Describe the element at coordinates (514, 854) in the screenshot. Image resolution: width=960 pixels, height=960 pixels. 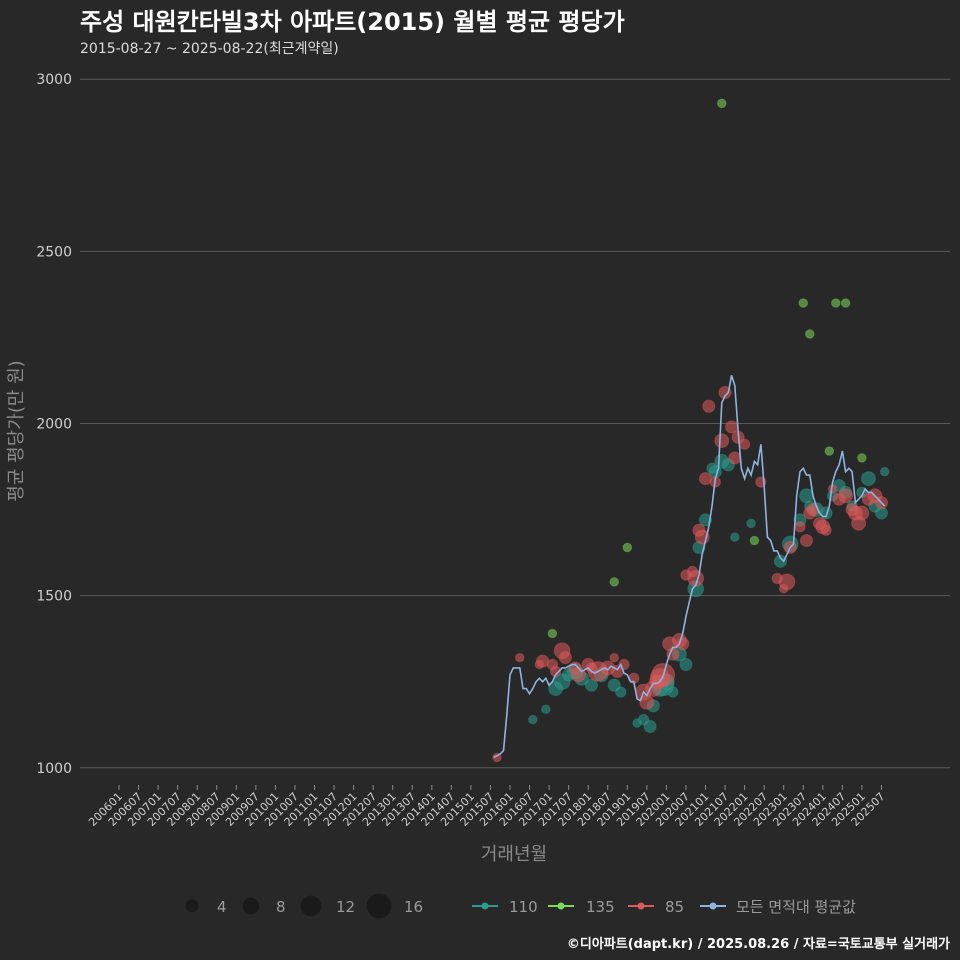
I see `x-axis-label: 거래년월` at that location.